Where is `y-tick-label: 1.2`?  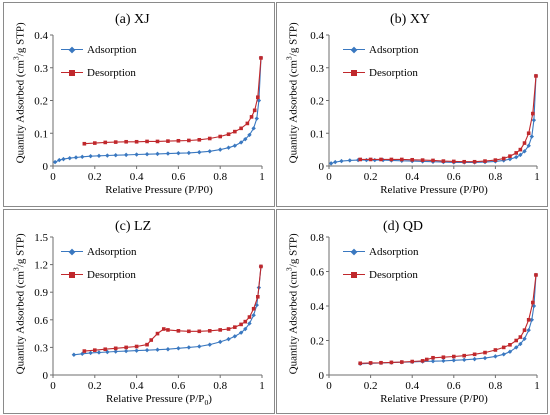 y-tick-label: 1.2 is located at coordinates (41, 266).